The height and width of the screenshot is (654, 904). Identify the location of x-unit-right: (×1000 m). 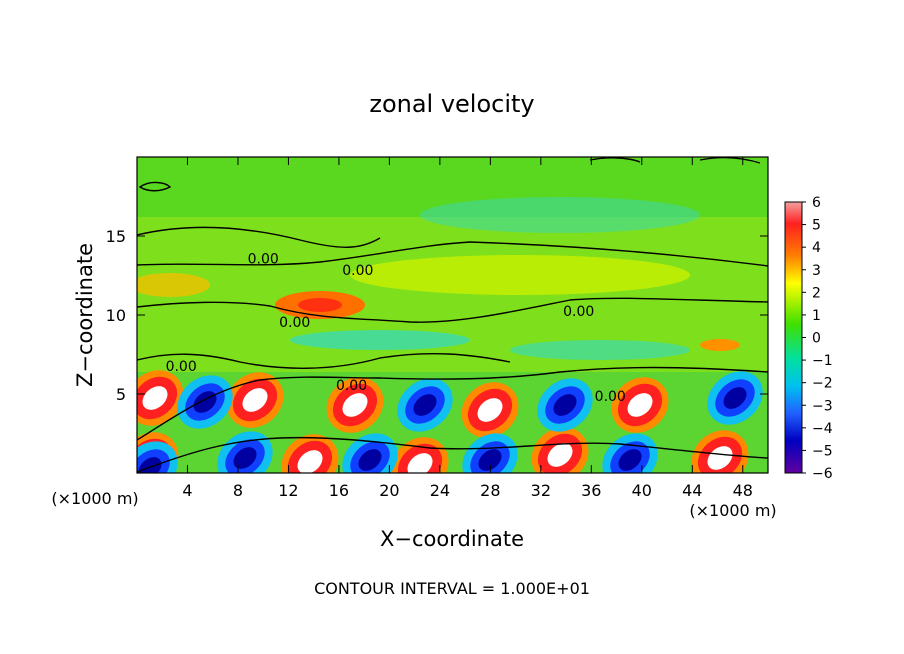
(732, 510).